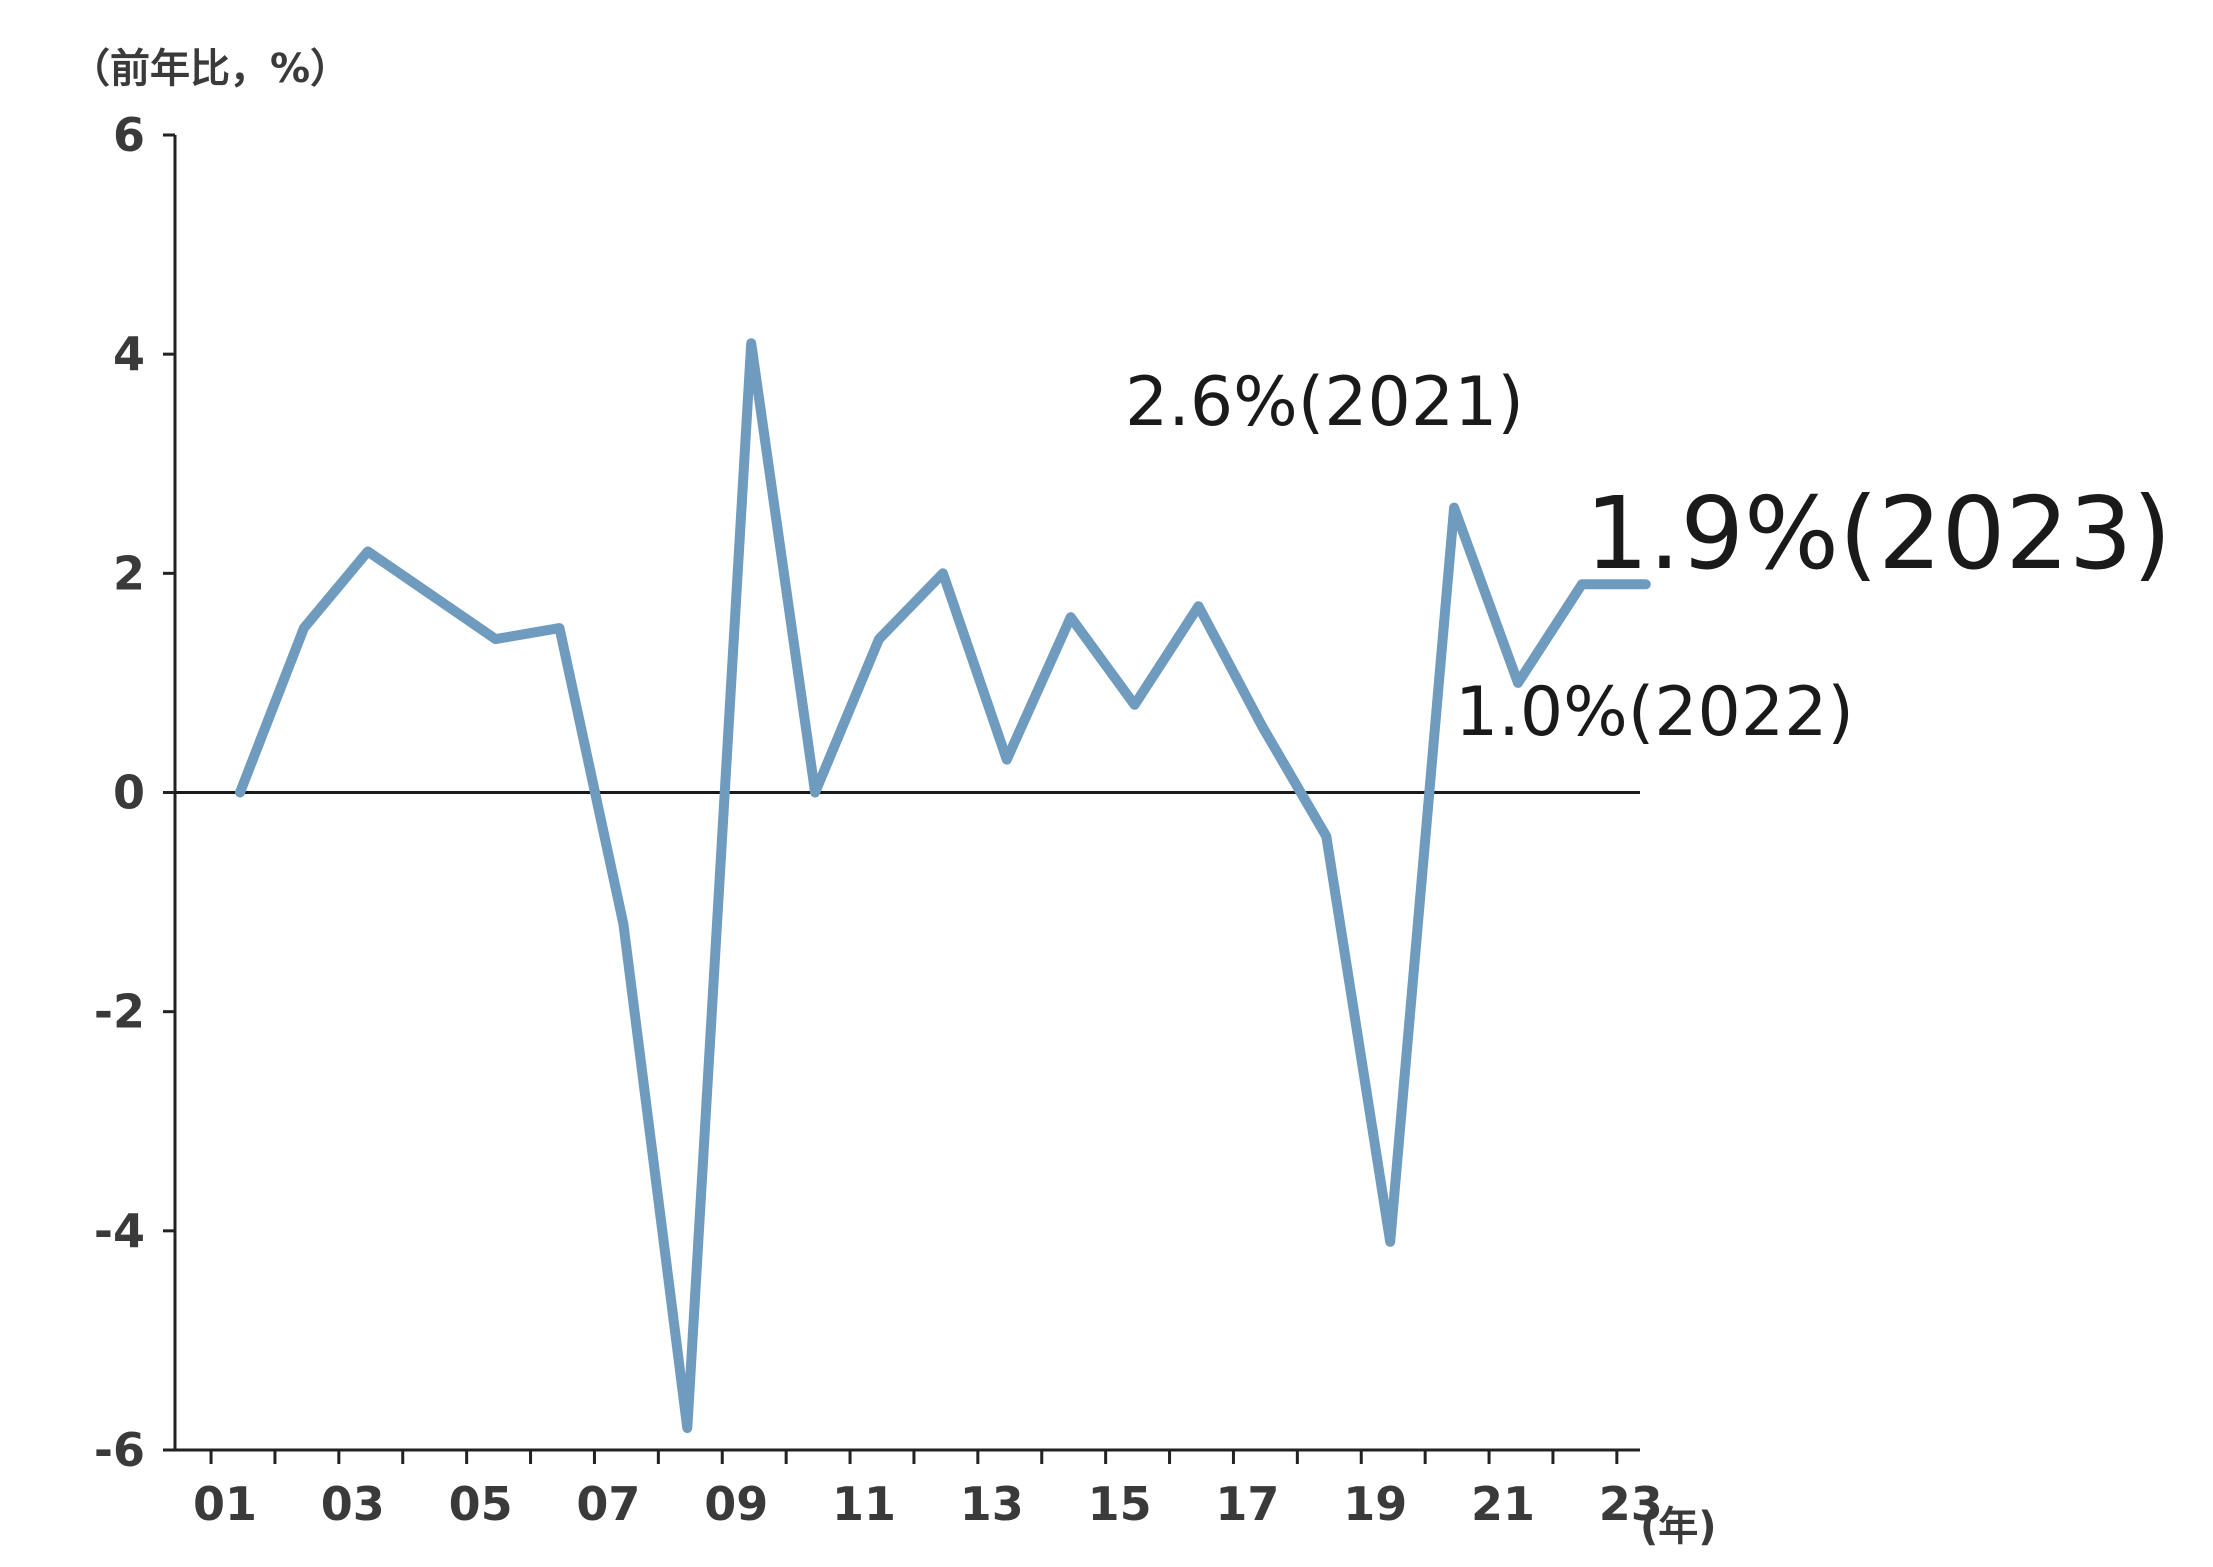  I want to click on annotation-2023: 1.9%(2023), so click(1878, 533).